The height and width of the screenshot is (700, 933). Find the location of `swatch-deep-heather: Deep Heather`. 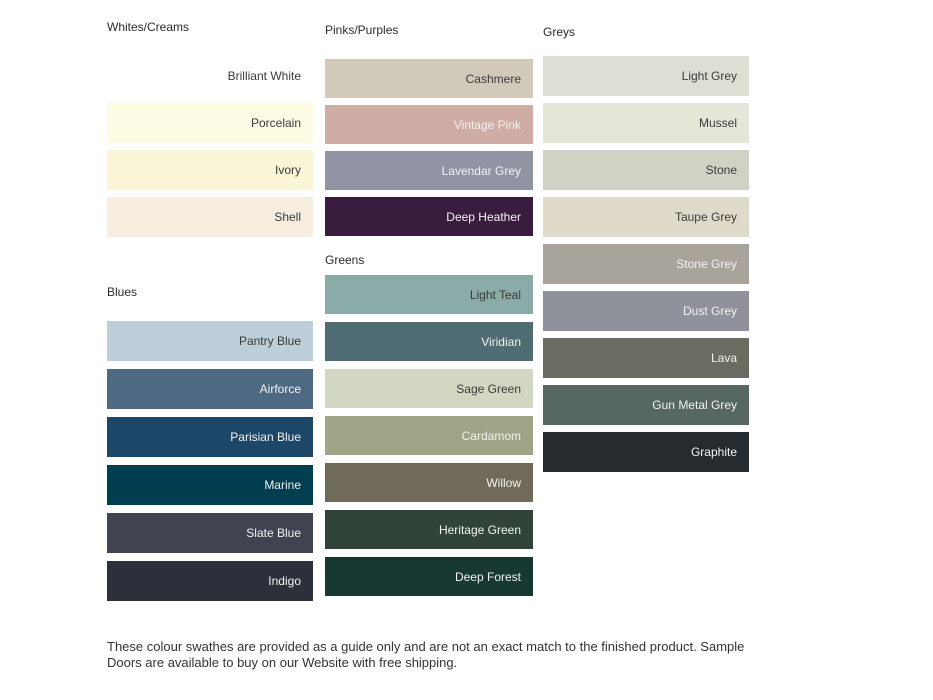

swatch-deep-heather: Deep Heather is located at coordinates (429, 216).